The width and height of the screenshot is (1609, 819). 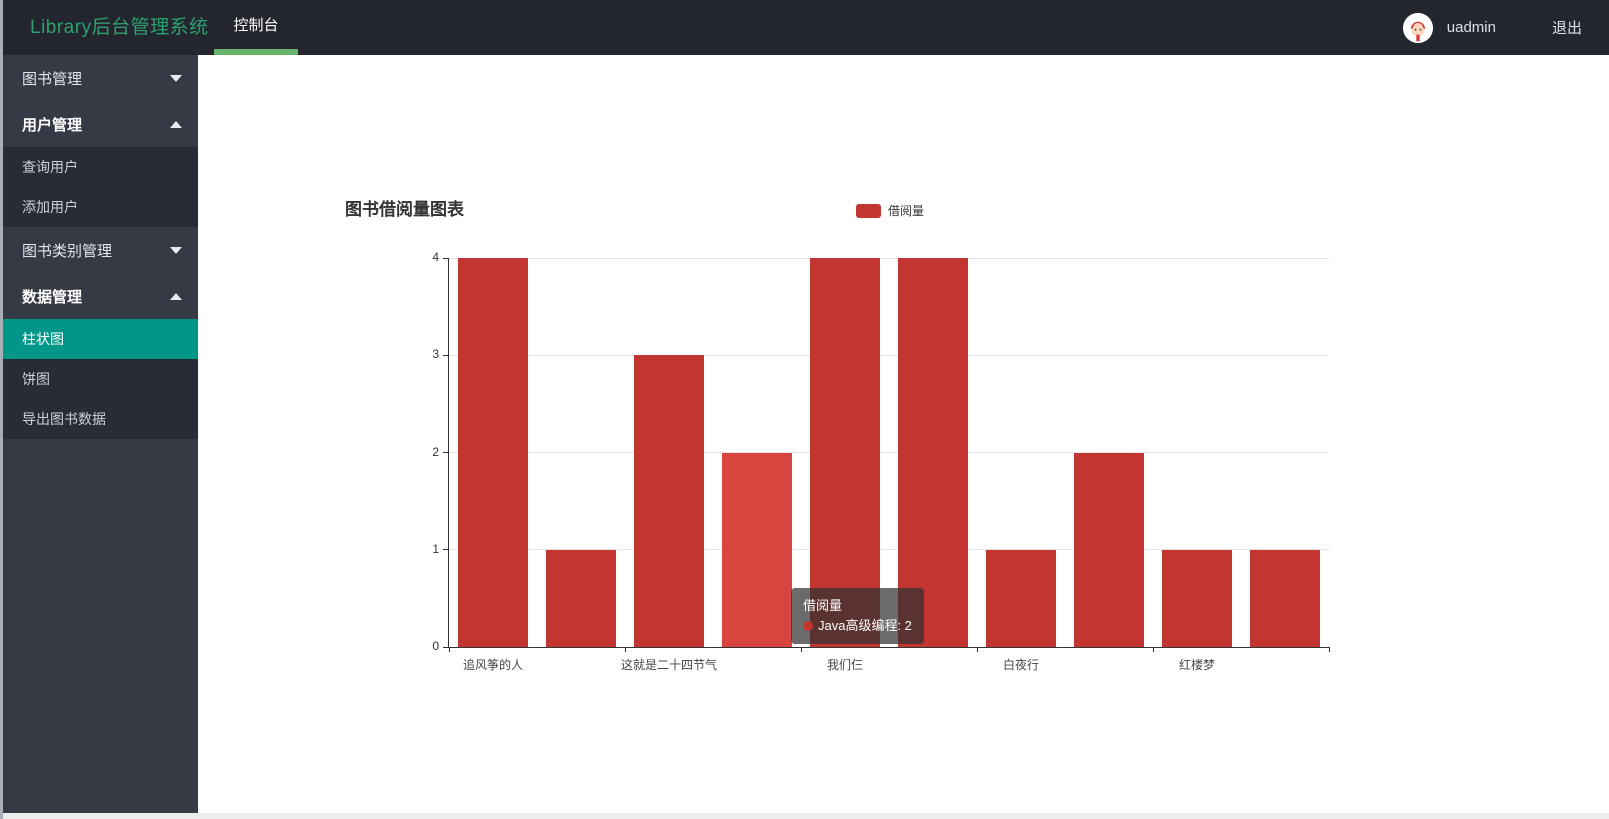 I want to click on x-axis-label: 红楼梦, so click(x=1196, y=665).